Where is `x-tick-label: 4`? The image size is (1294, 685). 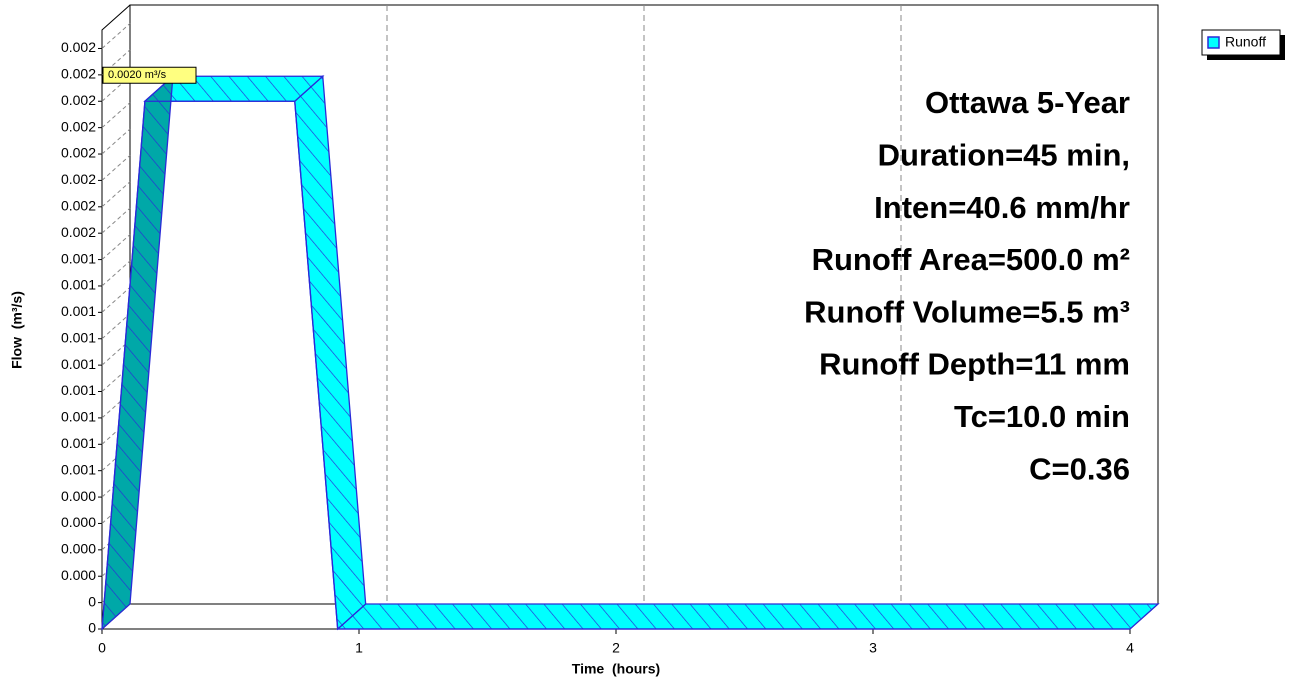 x-tick-label: 4 is located at coordinates (1130, 648).